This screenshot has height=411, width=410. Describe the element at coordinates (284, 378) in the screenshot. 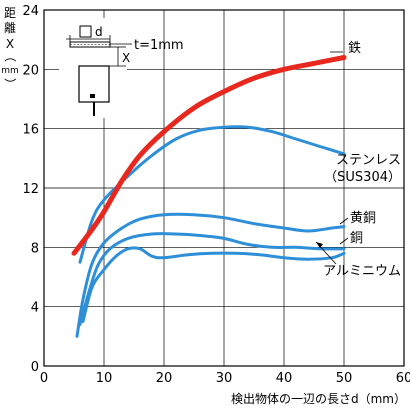

I see `x-tick-label-4: 40` at that location.